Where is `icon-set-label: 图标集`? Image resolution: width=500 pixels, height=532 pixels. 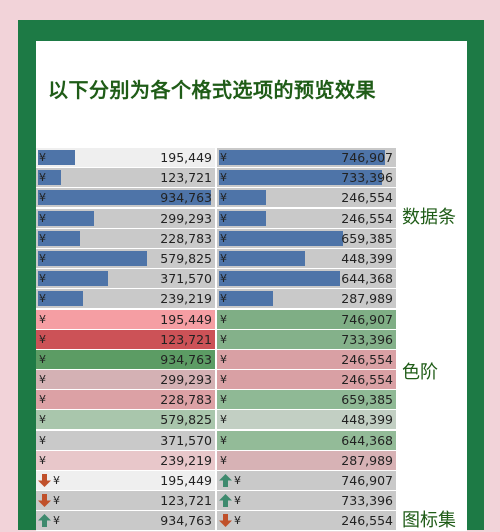
icon-set-label: 图标集 is located at coordinates (429, 520).